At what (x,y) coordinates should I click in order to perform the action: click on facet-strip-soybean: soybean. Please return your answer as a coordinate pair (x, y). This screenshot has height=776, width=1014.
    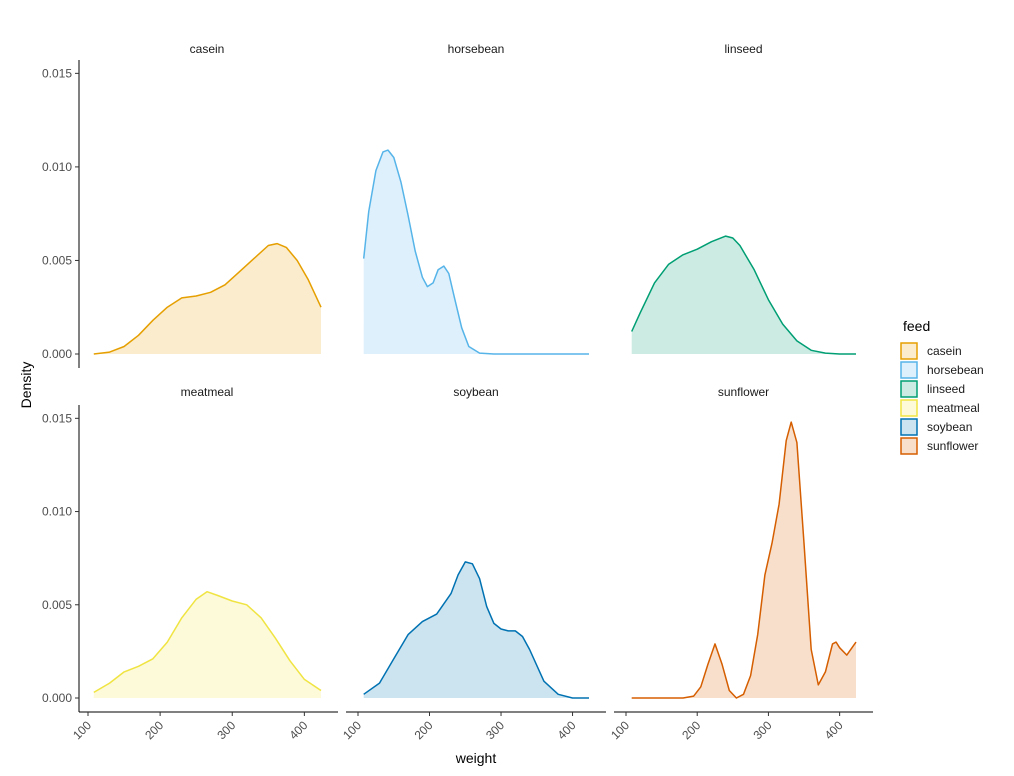
    Looking at the image, I should click on (475, 392).